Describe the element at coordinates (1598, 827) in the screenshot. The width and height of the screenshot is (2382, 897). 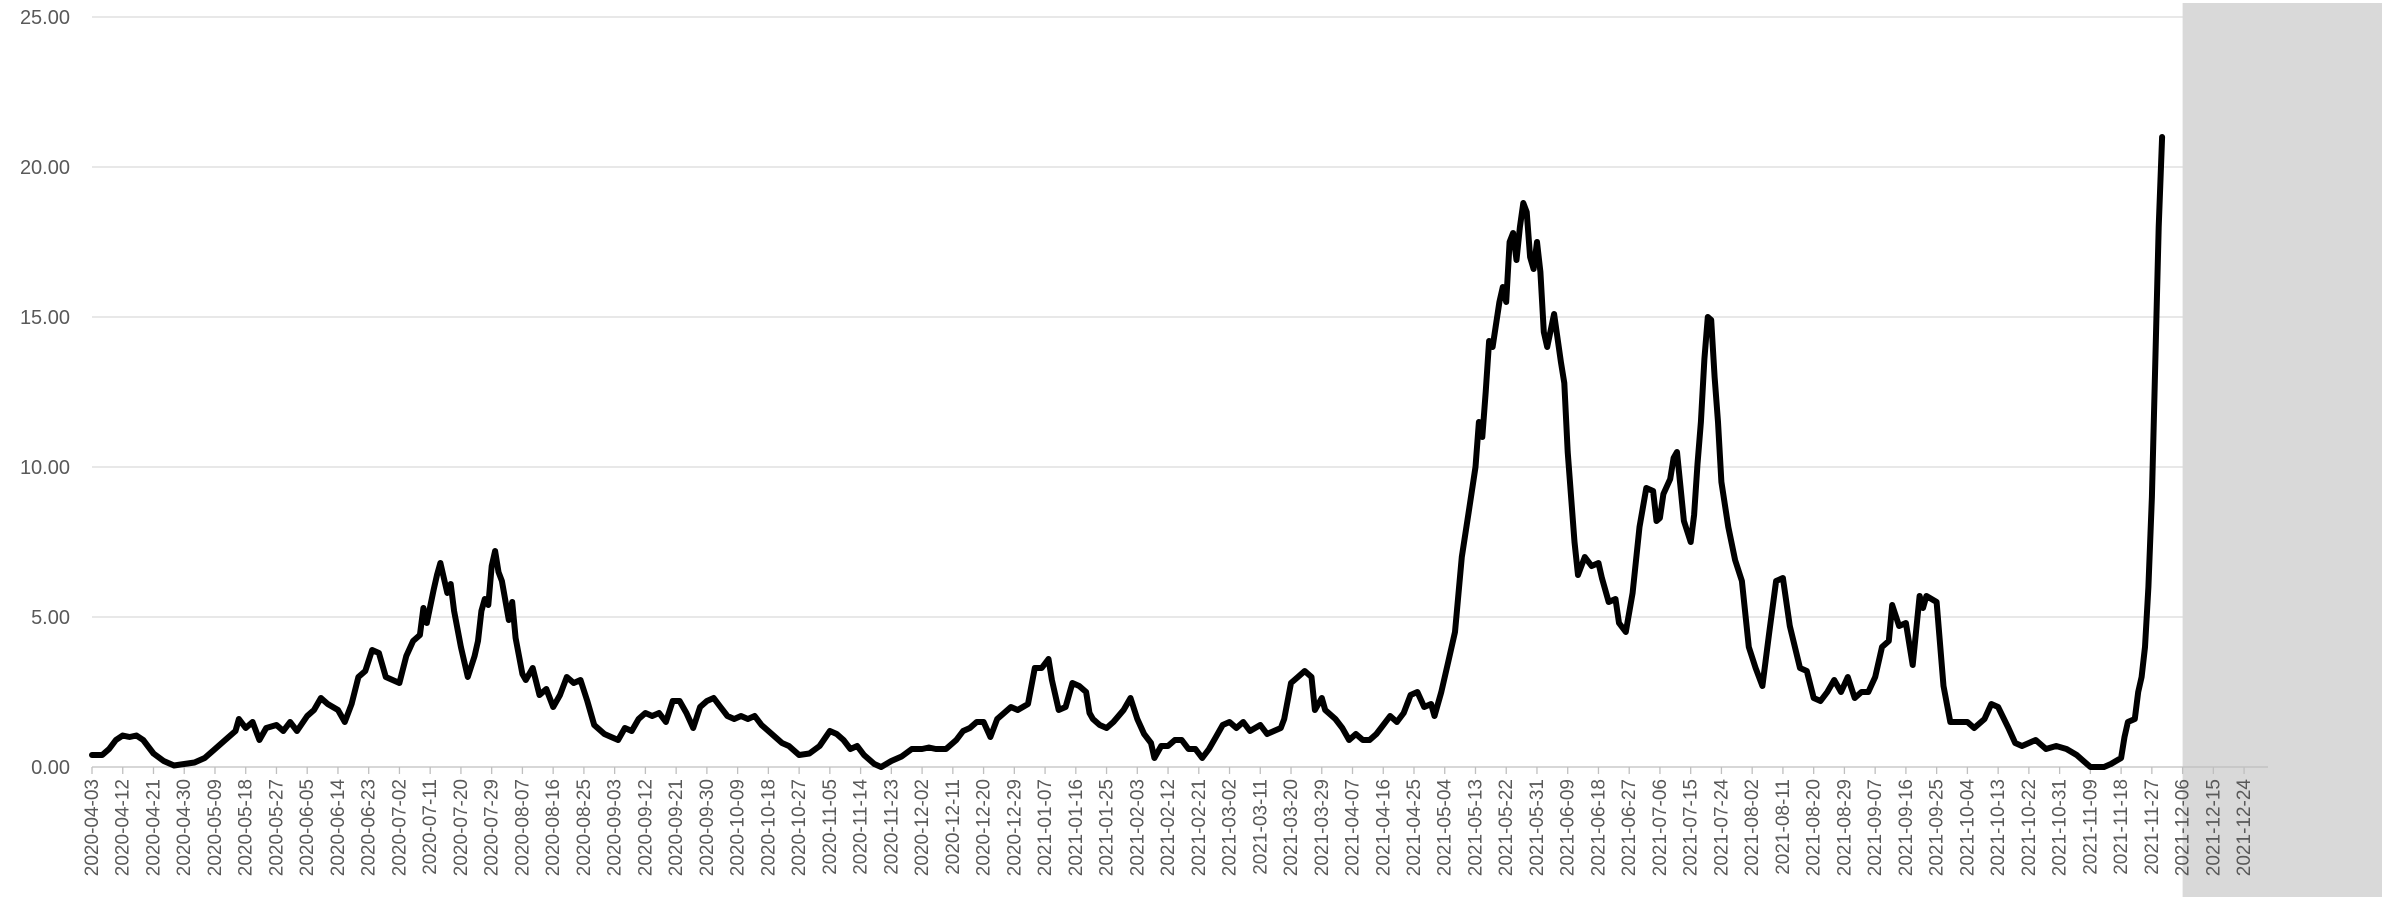
I see `x-tick-label: 2021-06-18` at that location.